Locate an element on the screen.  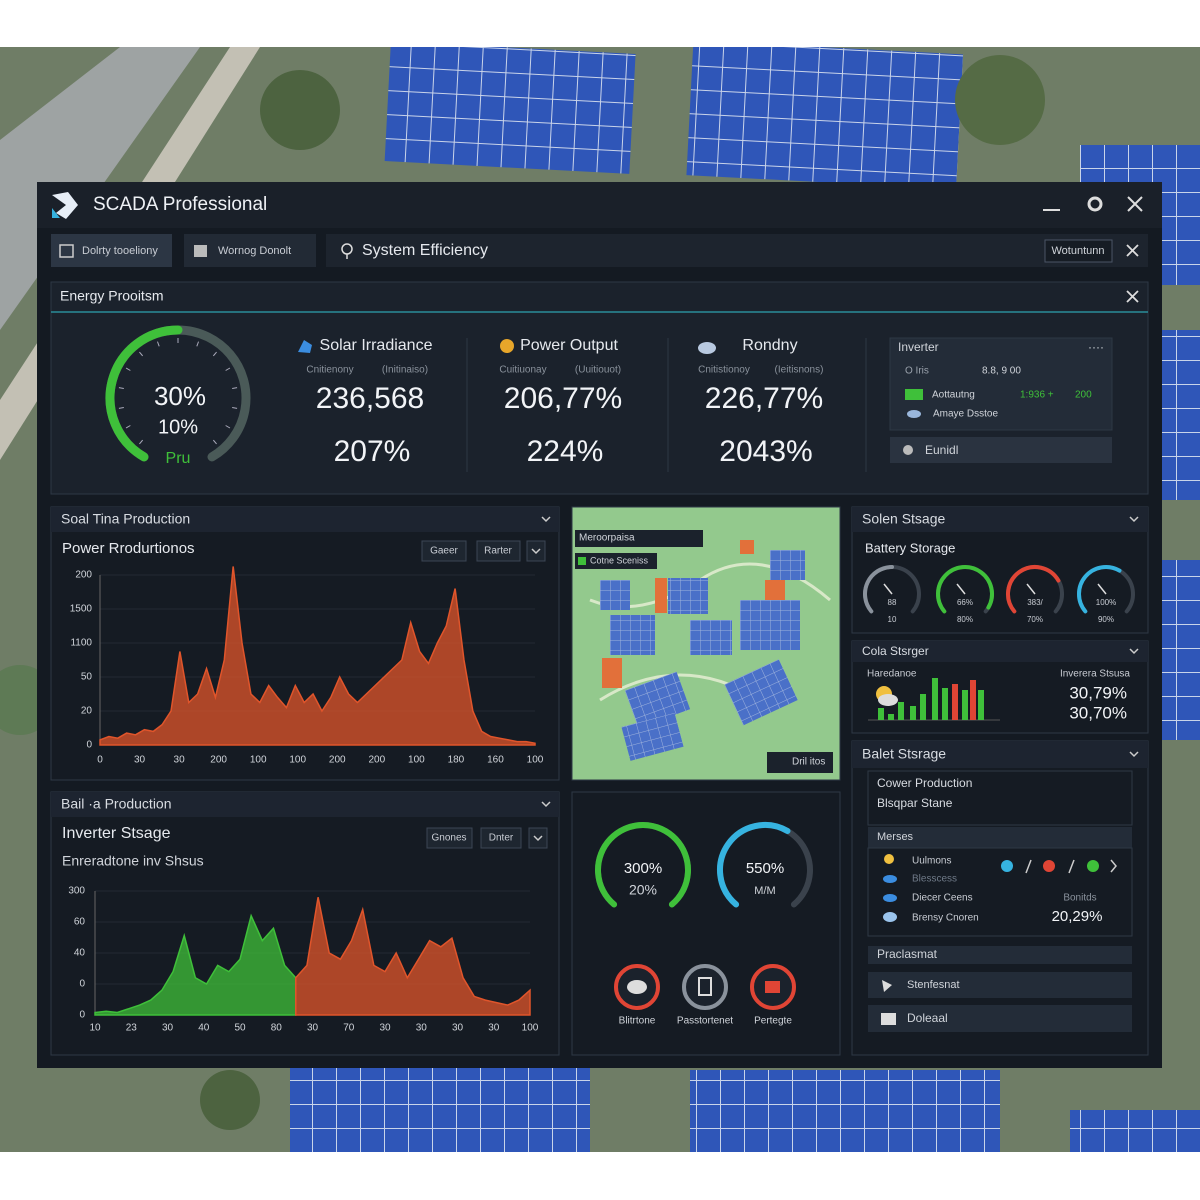
gauge-text: 10% is located at coordinates (178, 427).